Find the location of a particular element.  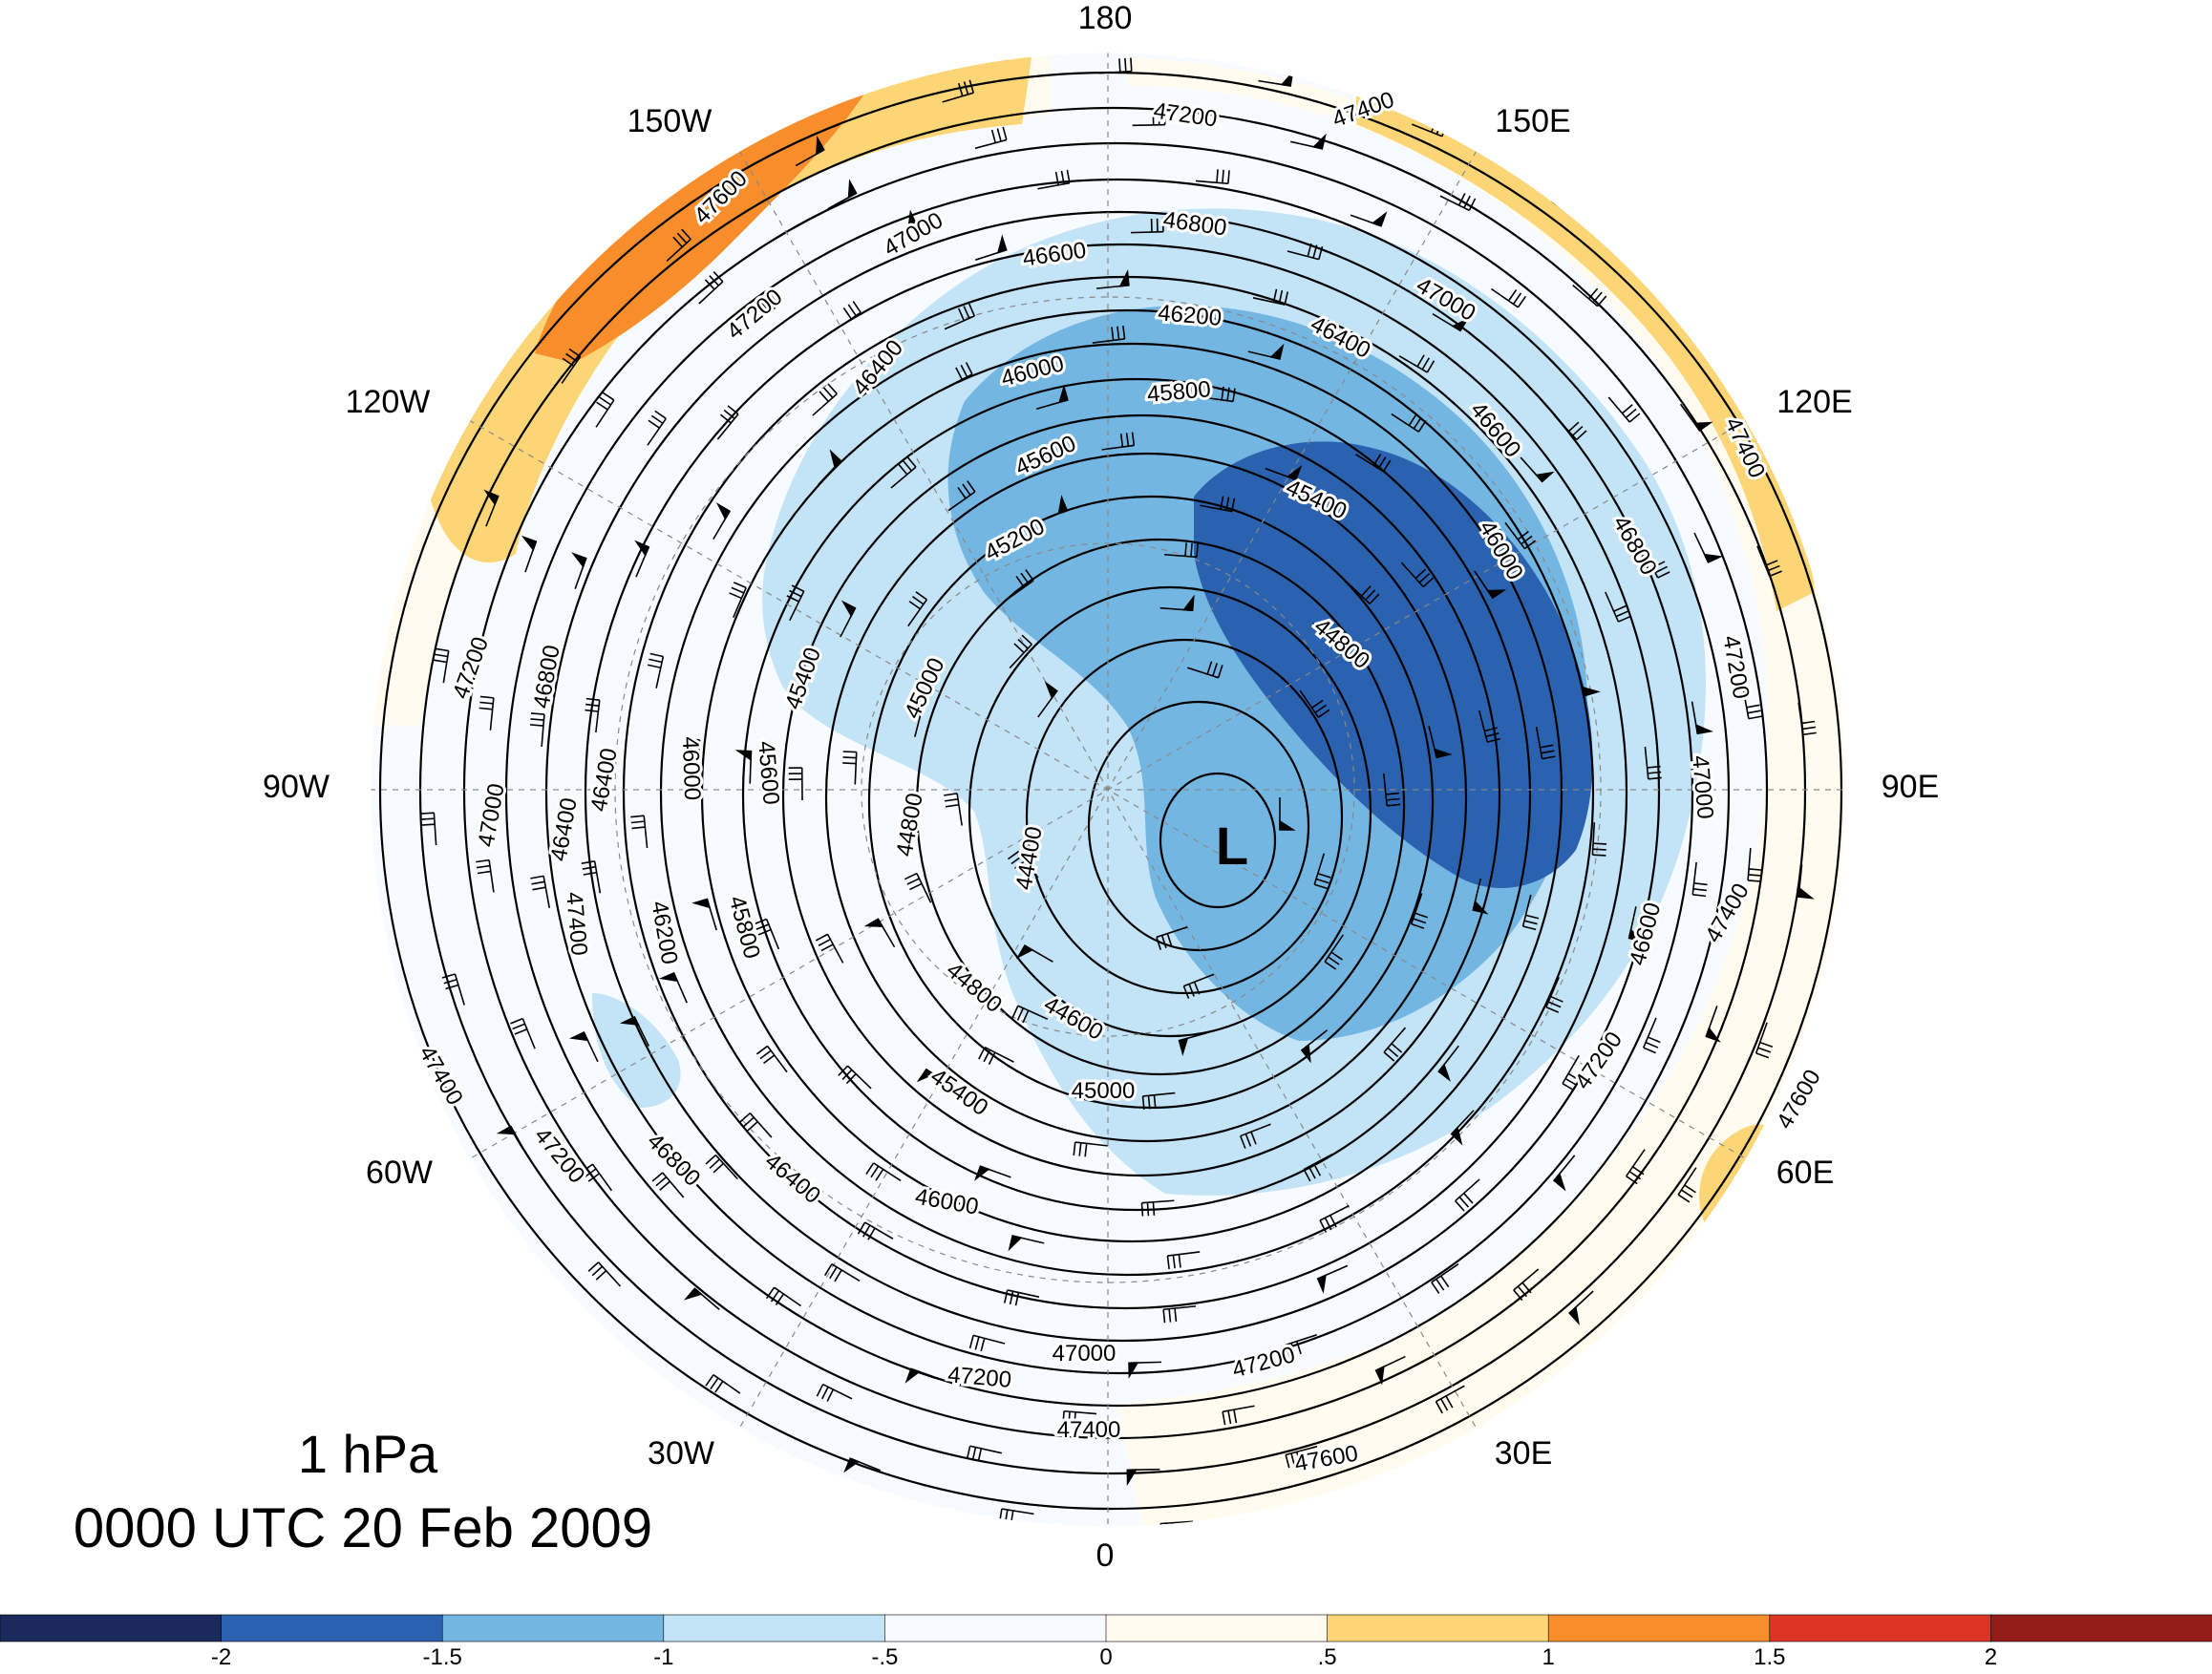

lon-label-0: 0 is located at coordinates (1105, 1555).